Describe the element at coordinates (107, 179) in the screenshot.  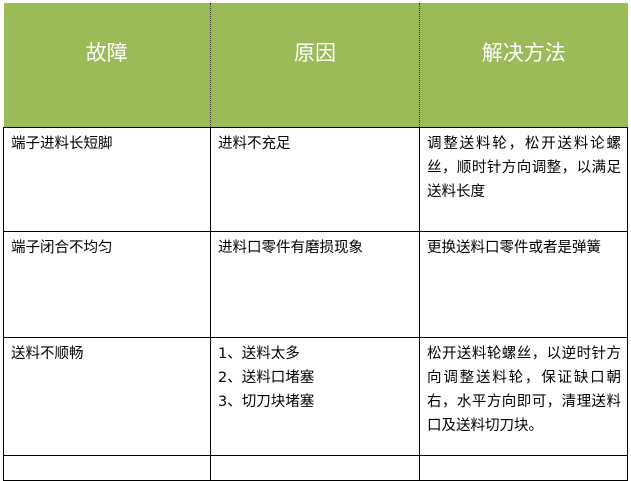
I see `fault-cell: 端子进料长短脚` at that location.